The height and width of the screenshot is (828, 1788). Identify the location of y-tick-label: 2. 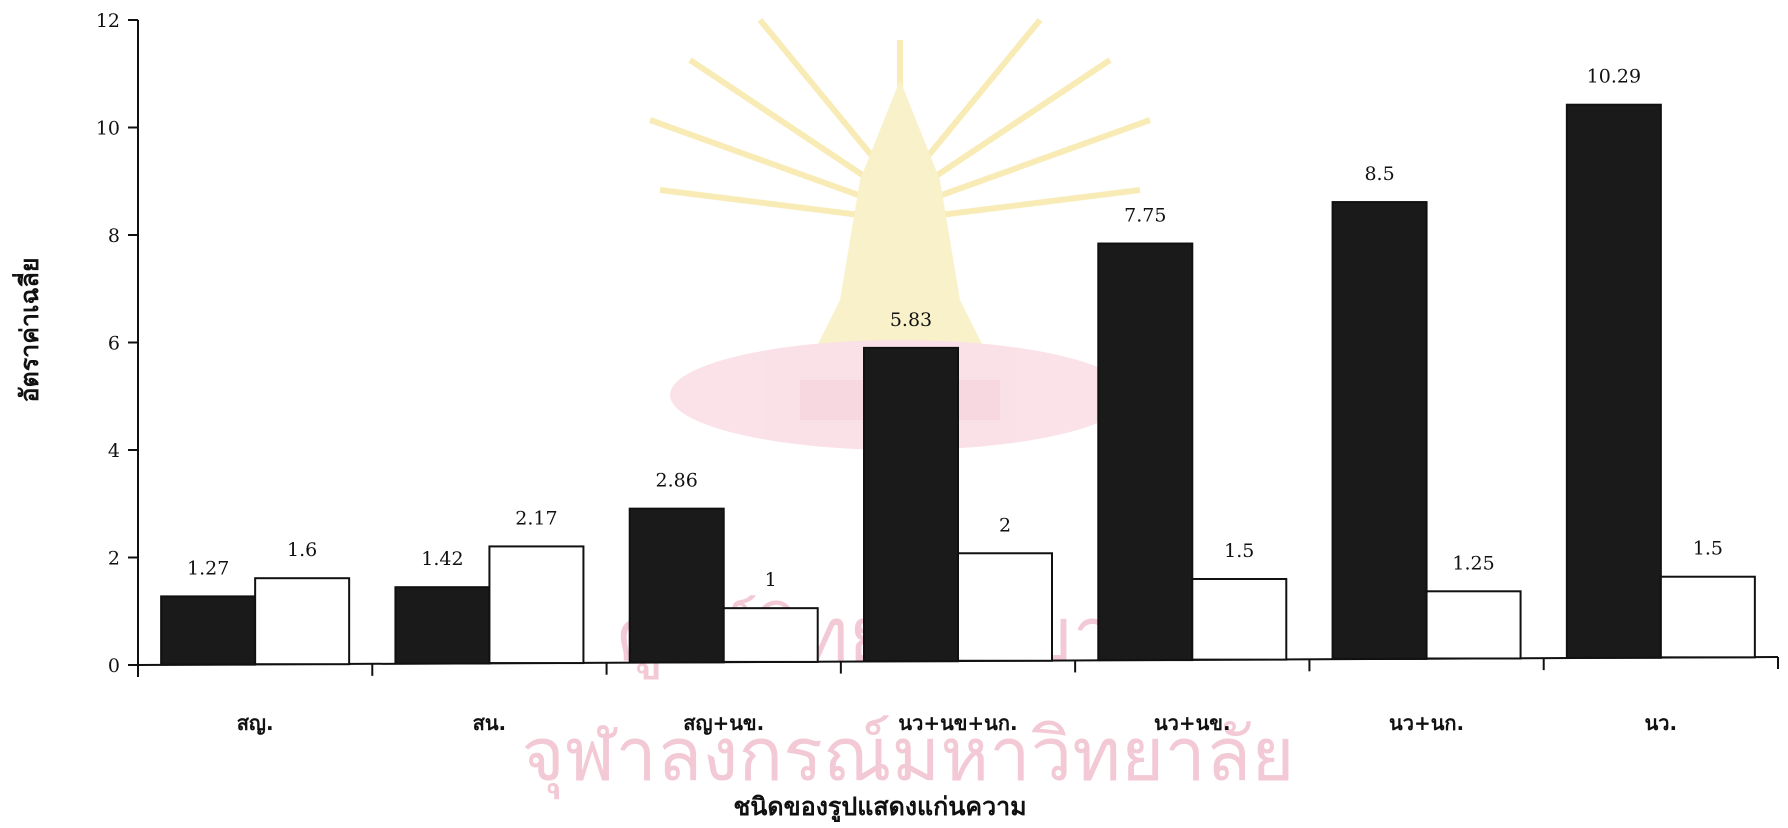
(114, 559).